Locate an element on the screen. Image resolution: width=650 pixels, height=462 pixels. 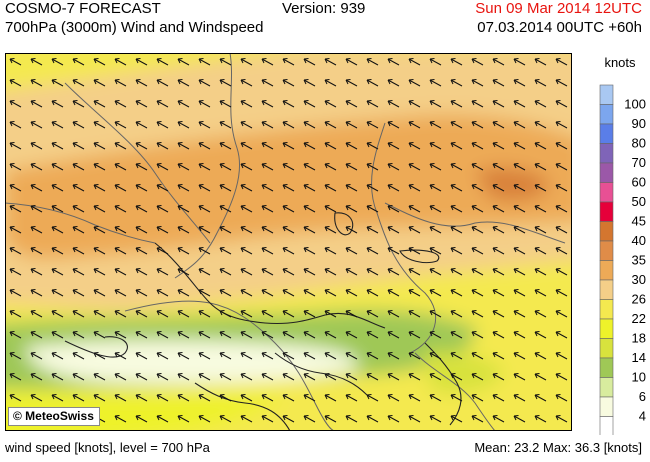
stats-label: Mean: 23.2 Max: 36.3 [knots] is located at coordinates (558, 447).